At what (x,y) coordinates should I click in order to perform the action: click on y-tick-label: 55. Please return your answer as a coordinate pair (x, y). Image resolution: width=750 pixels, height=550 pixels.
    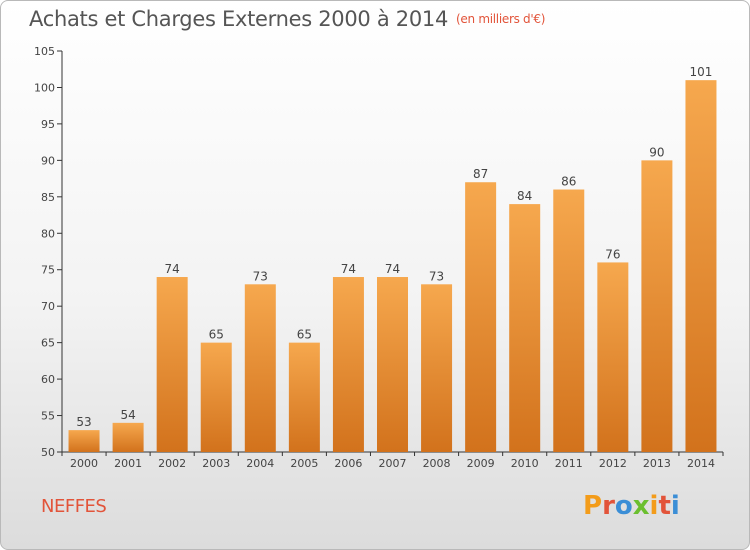
    Looking at the image, I should click on (48, 416).